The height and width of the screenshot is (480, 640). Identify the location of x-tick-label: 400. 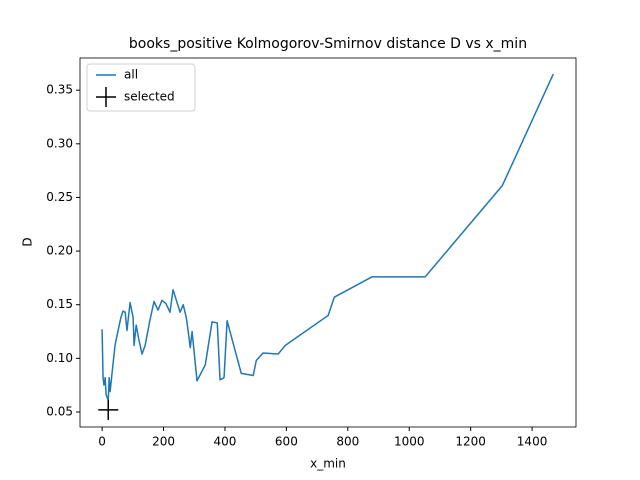
(225, 442).